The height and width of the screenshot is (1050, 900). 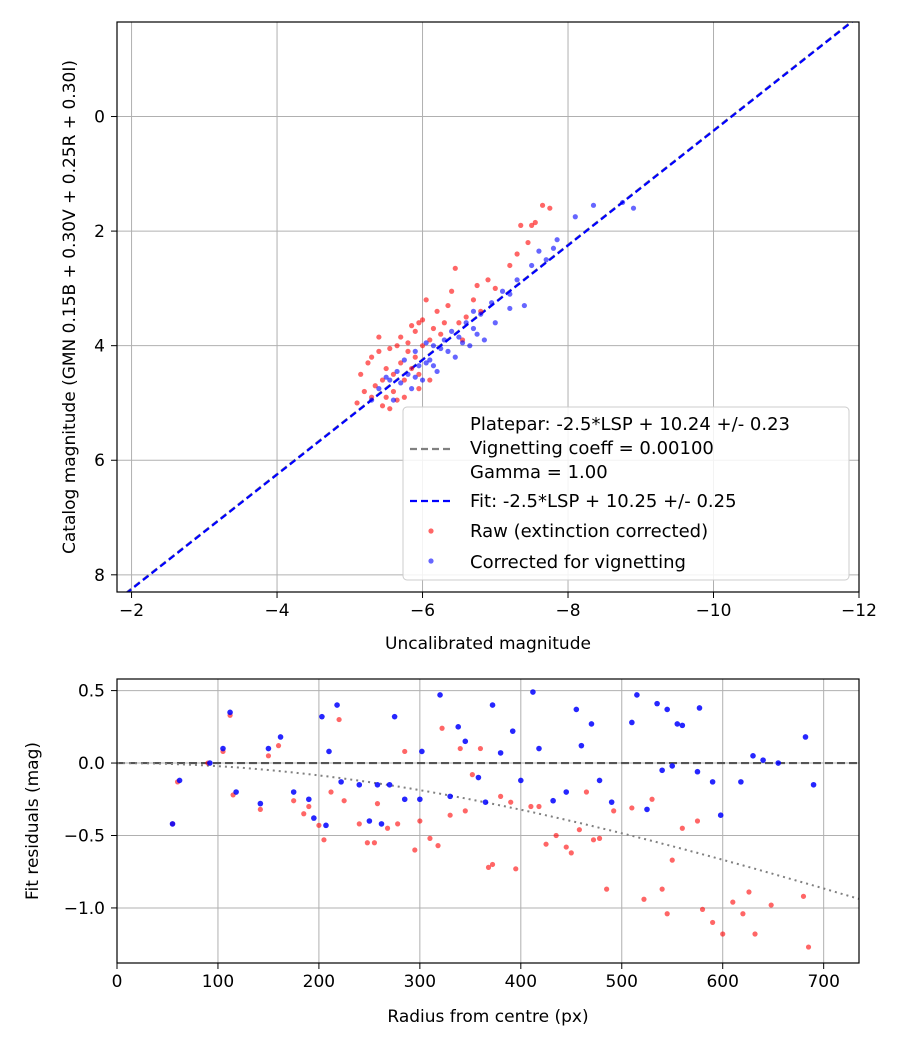 I want to click on residuals-x-tick-label: 300, so click(x=420, y=982).